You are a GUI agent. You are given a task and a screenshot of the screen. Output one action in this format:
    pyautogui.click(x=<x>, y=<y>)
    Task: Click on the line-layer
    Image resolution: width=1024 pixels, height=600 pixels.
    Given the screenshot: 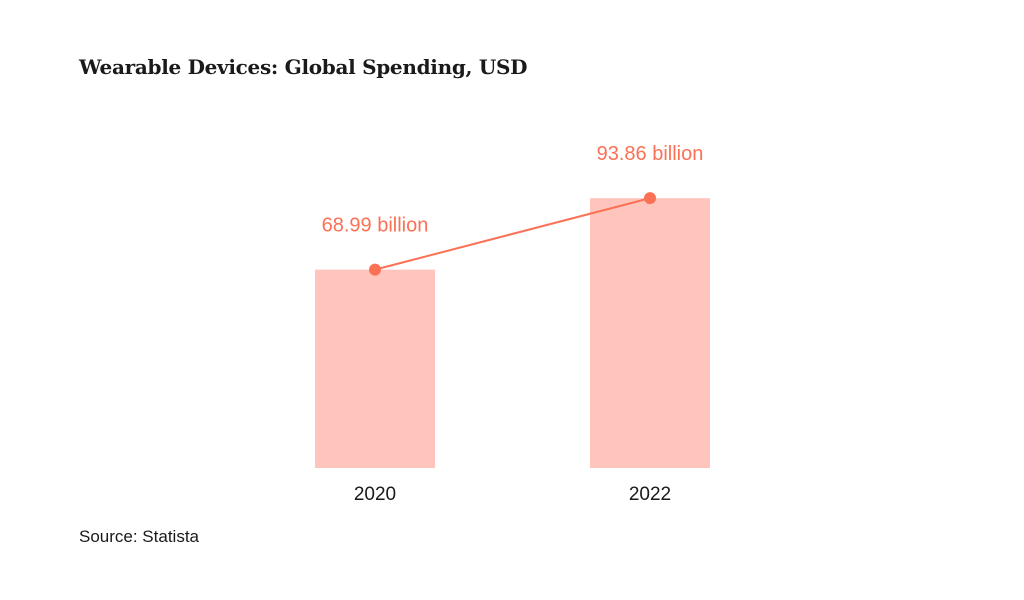 What is the action you would take?
    pyautogui.click(x=512, y=234)
    